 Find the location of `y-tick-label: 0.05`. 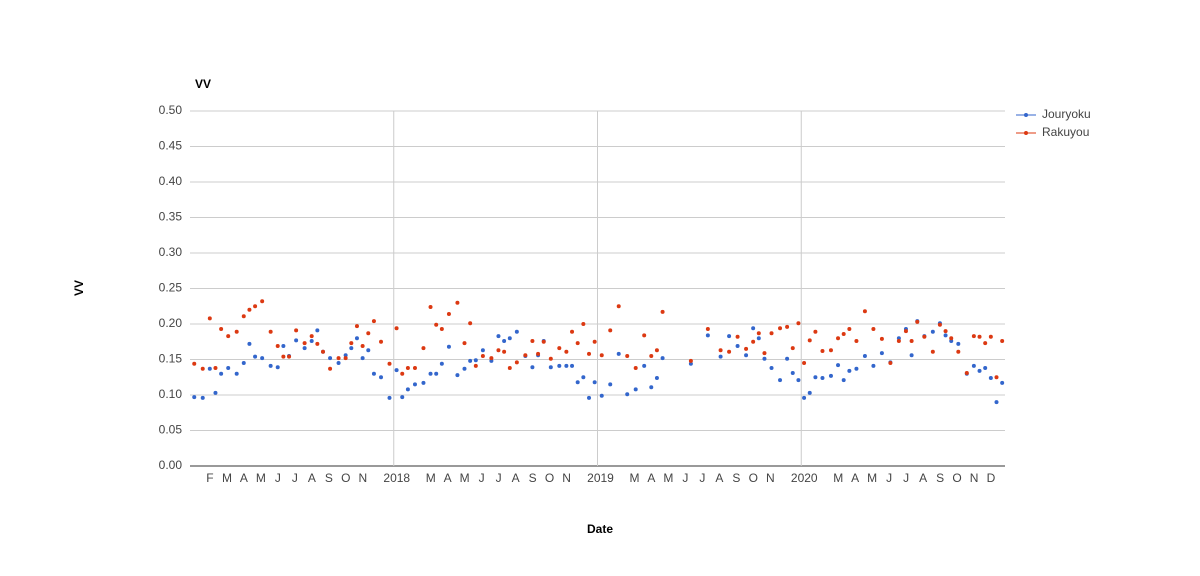

y-tick-label: 0.05 is located at coordinates (171, 430).